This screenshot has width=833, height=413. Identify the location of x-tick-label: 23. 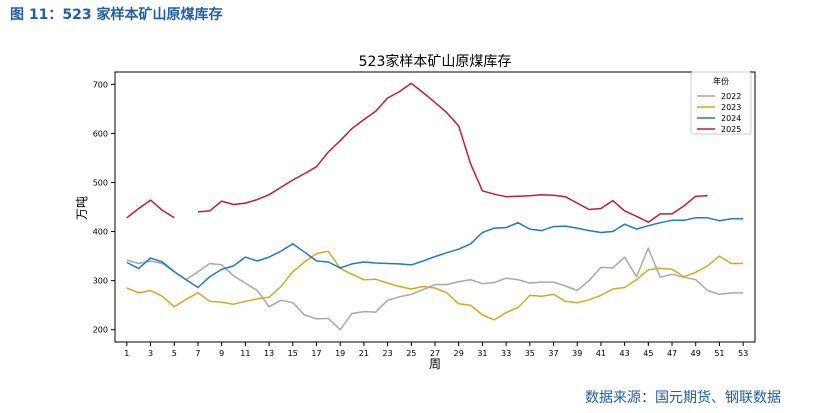
(387, 353).